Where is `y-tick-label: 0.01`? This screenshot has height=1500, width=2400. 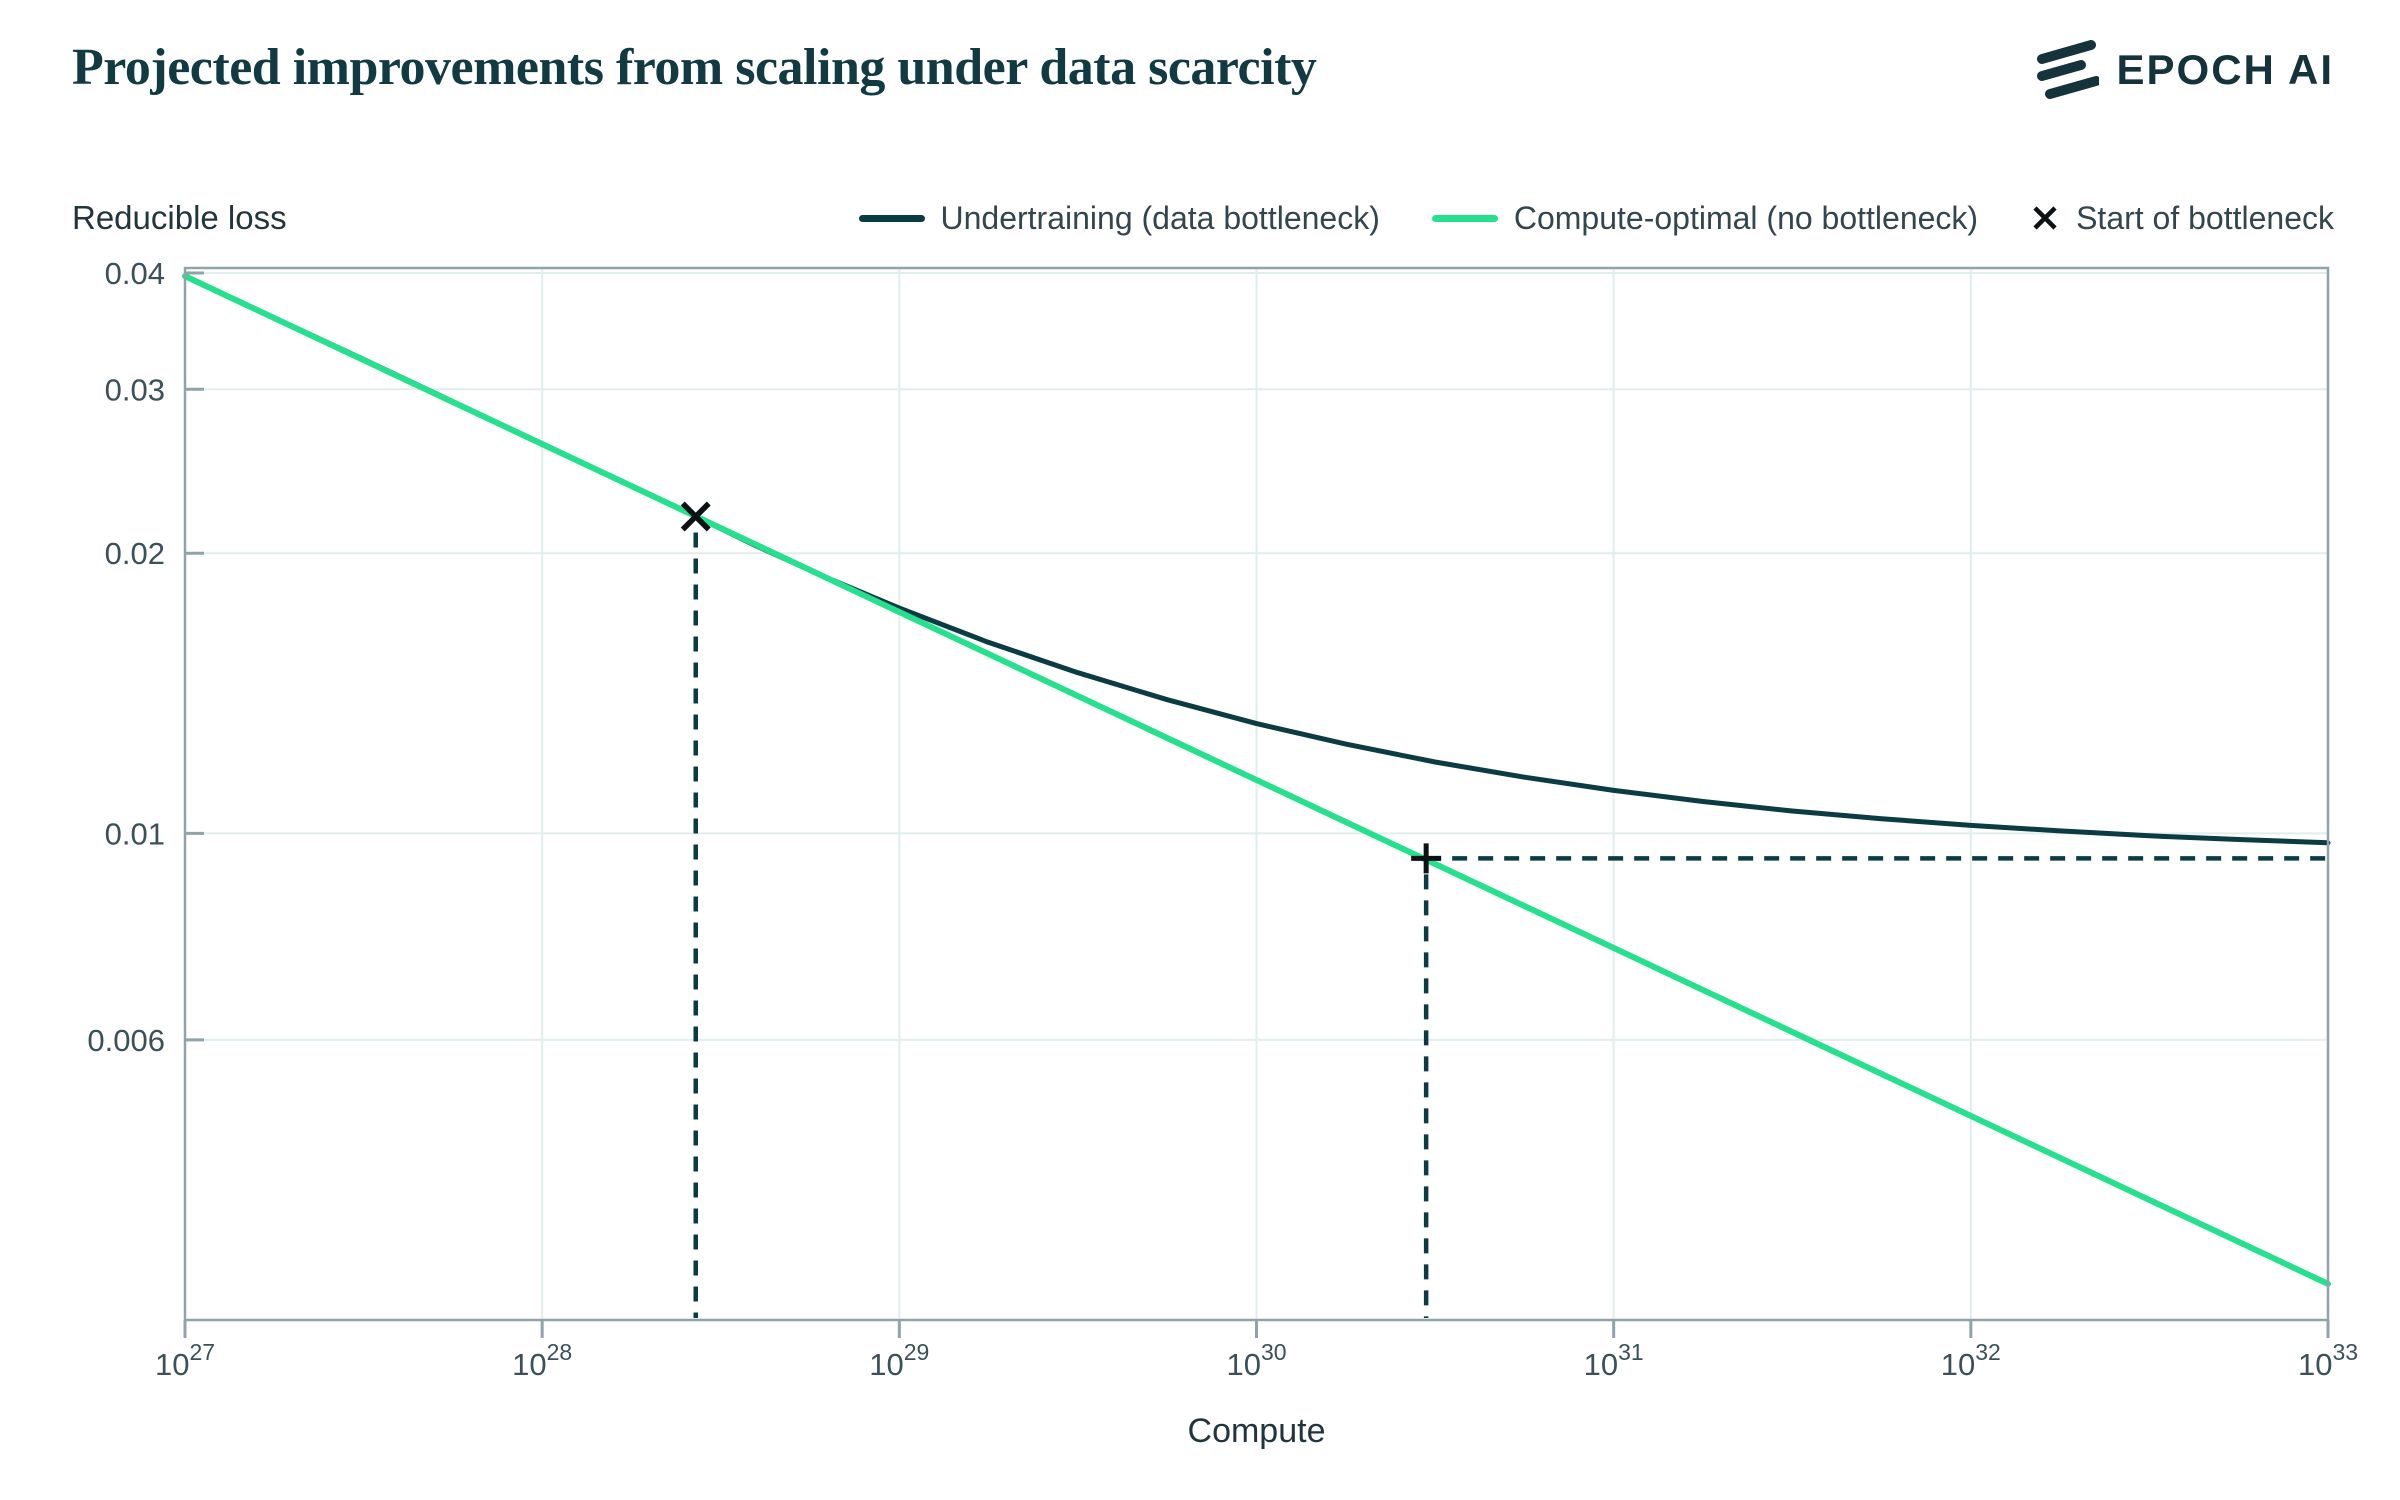 y-tick-label: 0.01 is located at coordinates (135, 833).